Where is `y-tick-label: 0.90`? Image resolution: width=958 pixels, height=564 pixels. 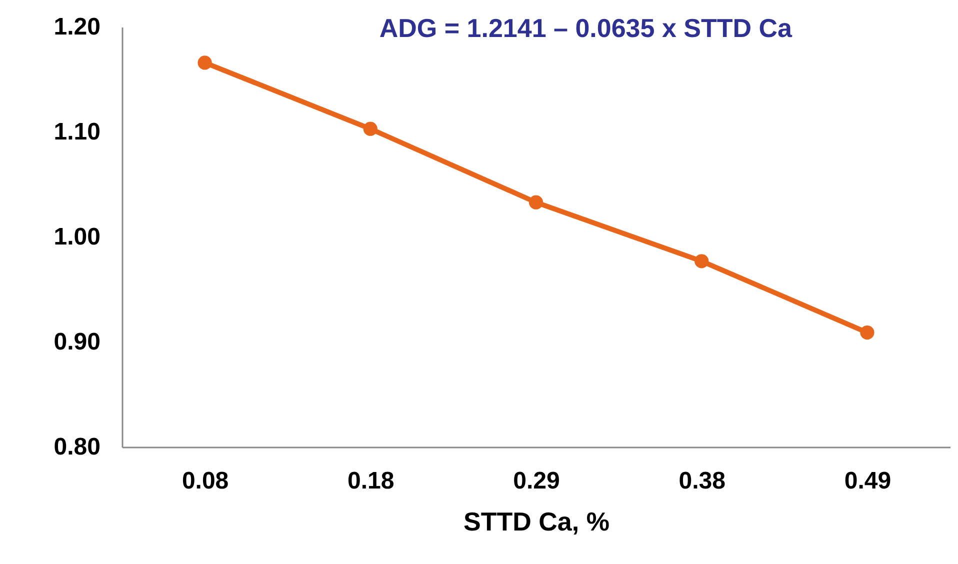 y-tick-label: 0.90 is located at coordinates (77, 342).